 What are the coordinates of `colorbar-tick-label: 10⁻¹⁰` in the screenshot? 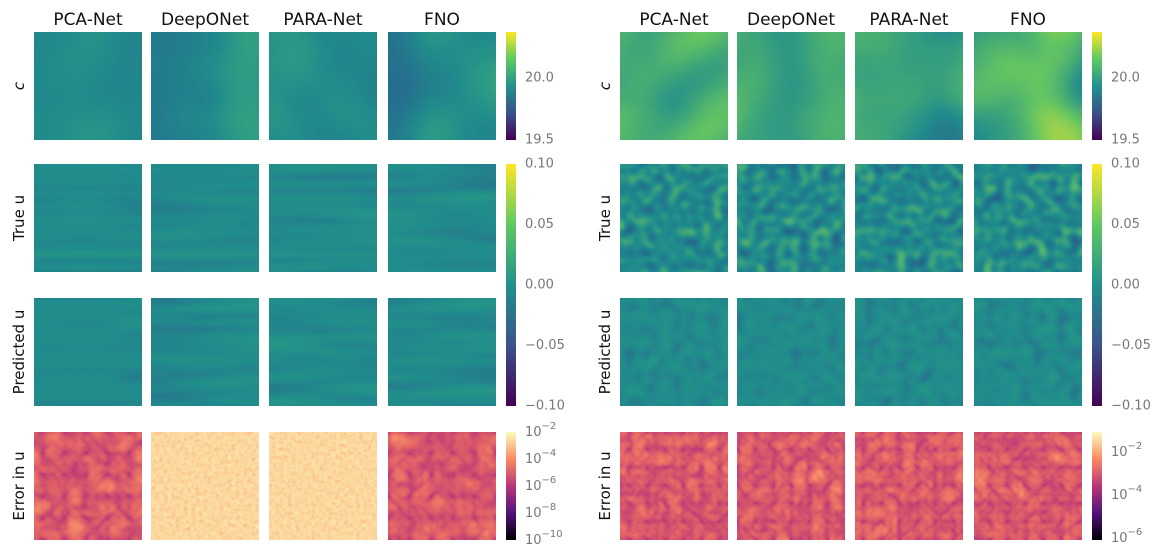 It's located at (544, 538).